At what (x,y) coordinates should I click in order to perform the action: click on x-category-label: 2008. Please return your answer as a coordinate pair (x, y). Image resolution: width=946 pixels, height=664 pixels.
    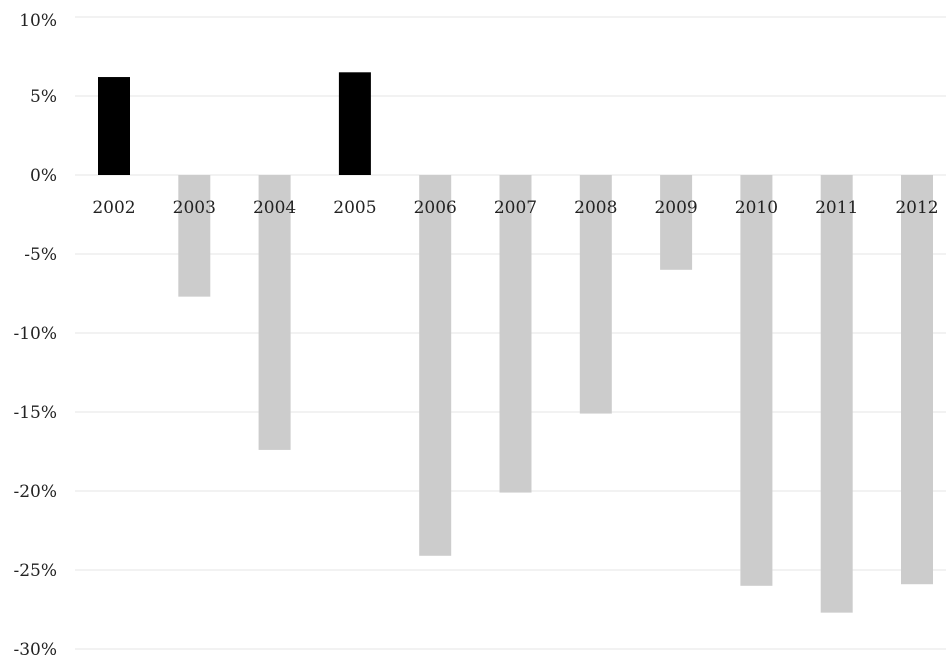
    Looking at the image, I should click on (595, 208).